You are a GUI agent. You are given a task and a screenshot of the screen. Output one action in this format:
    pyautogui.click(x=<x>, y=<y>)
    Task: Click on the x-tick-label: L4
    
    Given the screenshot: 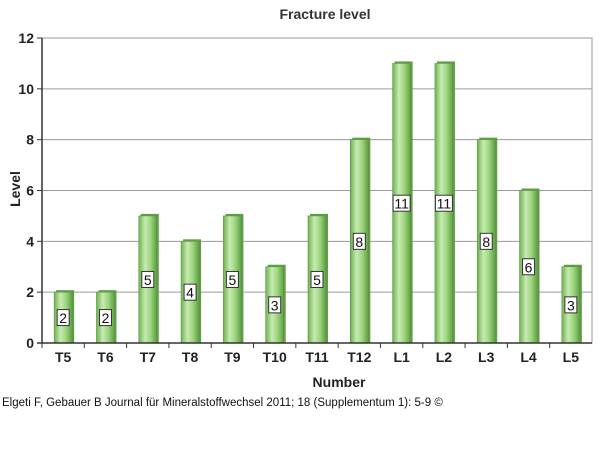 What is the action you would take?
    pyautogui.click(x=528, y=357)
    